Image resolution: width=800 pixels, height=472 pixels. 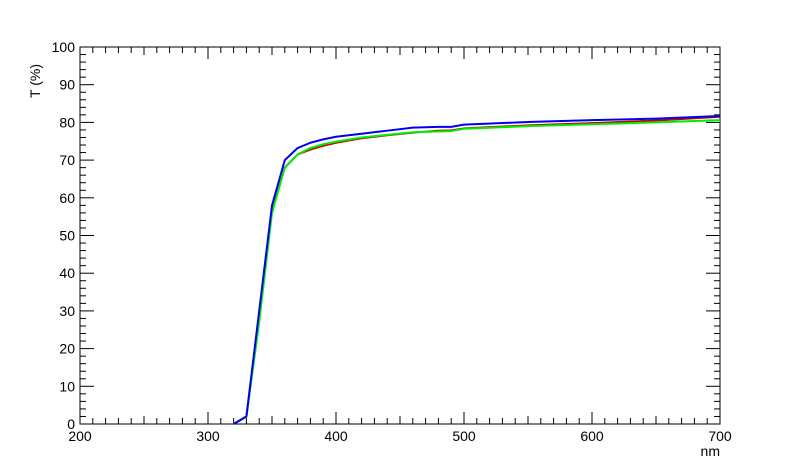 What do you see at coordinates (464, 436) in the screenshot?
I see `x-tick-label: 500` at bounding box center [464, 436].